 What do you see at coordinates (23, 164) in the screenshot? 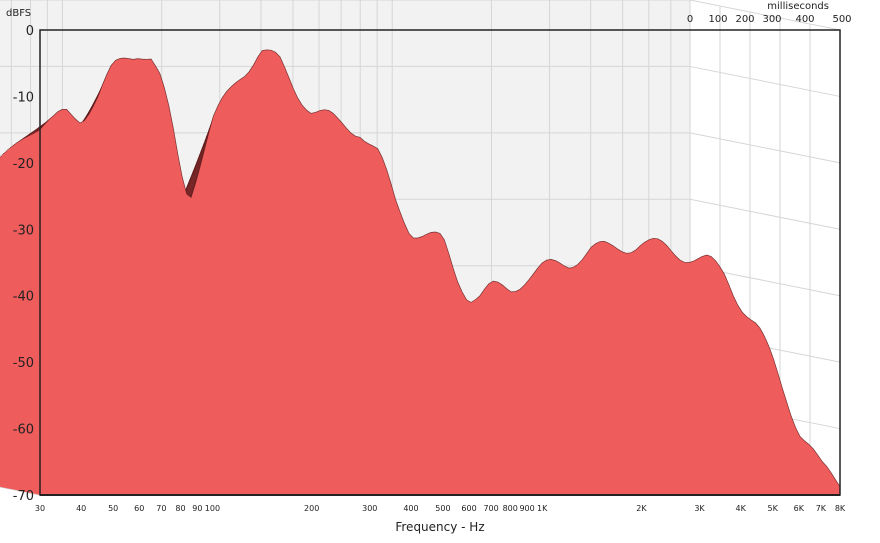
I see `y-tick-label: -20` at bounding box center [23, 164].